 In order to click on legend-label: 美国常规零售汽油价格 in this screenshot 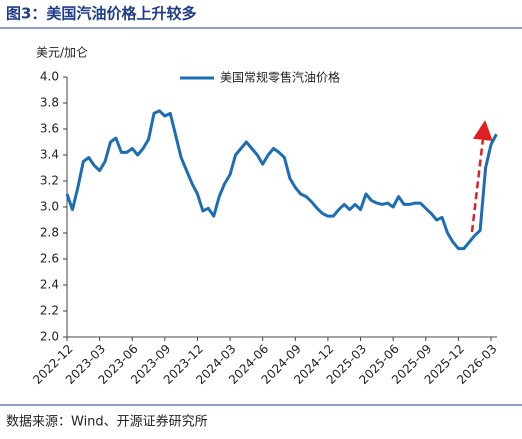, I will do `click(280, 77)`.